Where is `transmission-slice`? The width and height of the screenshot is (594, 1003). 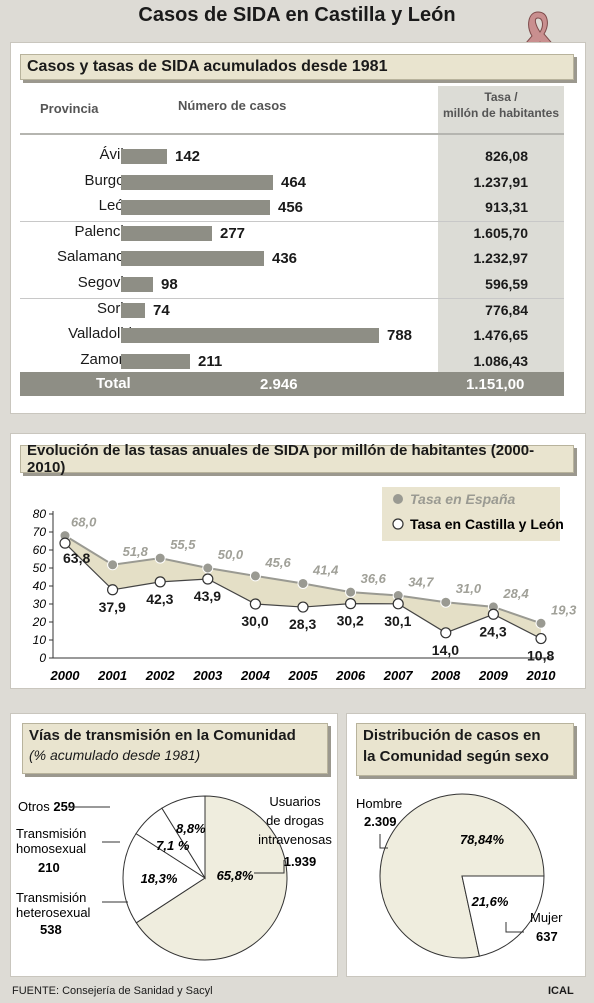 transmission-slice is located at coordinates (183, 837).